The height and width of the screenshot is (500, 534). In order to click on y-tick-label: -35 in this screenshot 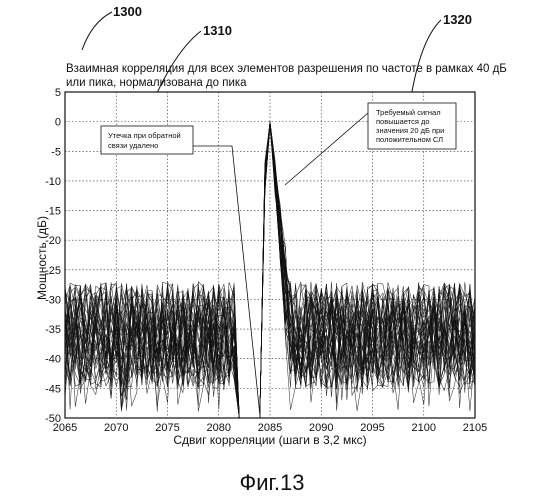, I will do `click(53, 330)`.